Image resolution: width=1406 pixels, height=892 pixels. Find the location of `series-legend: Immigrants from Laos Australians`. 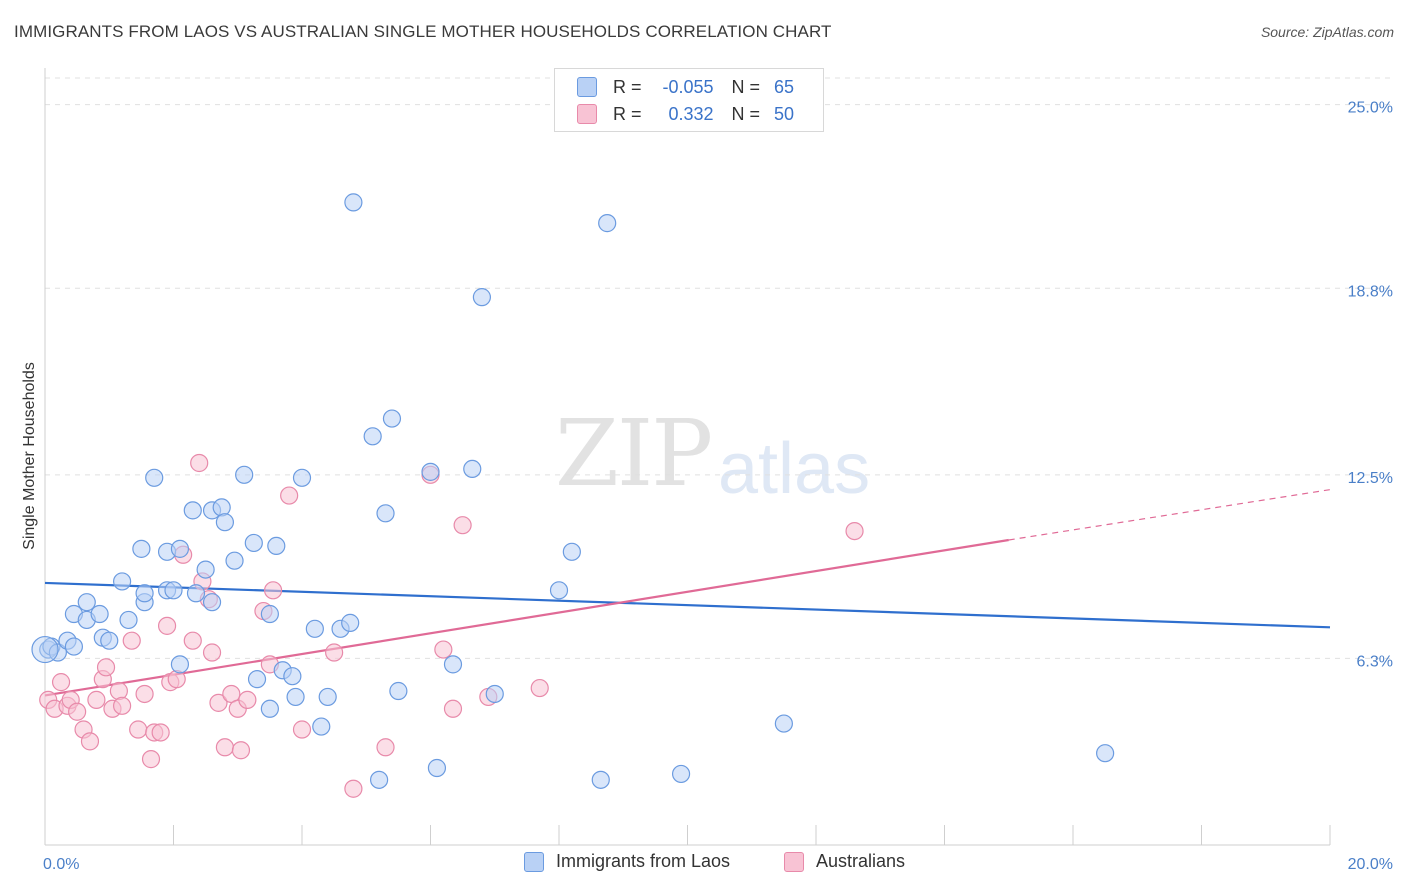

series-legend: Immigrants from Laos Australians is located at coordinates (703, 864).